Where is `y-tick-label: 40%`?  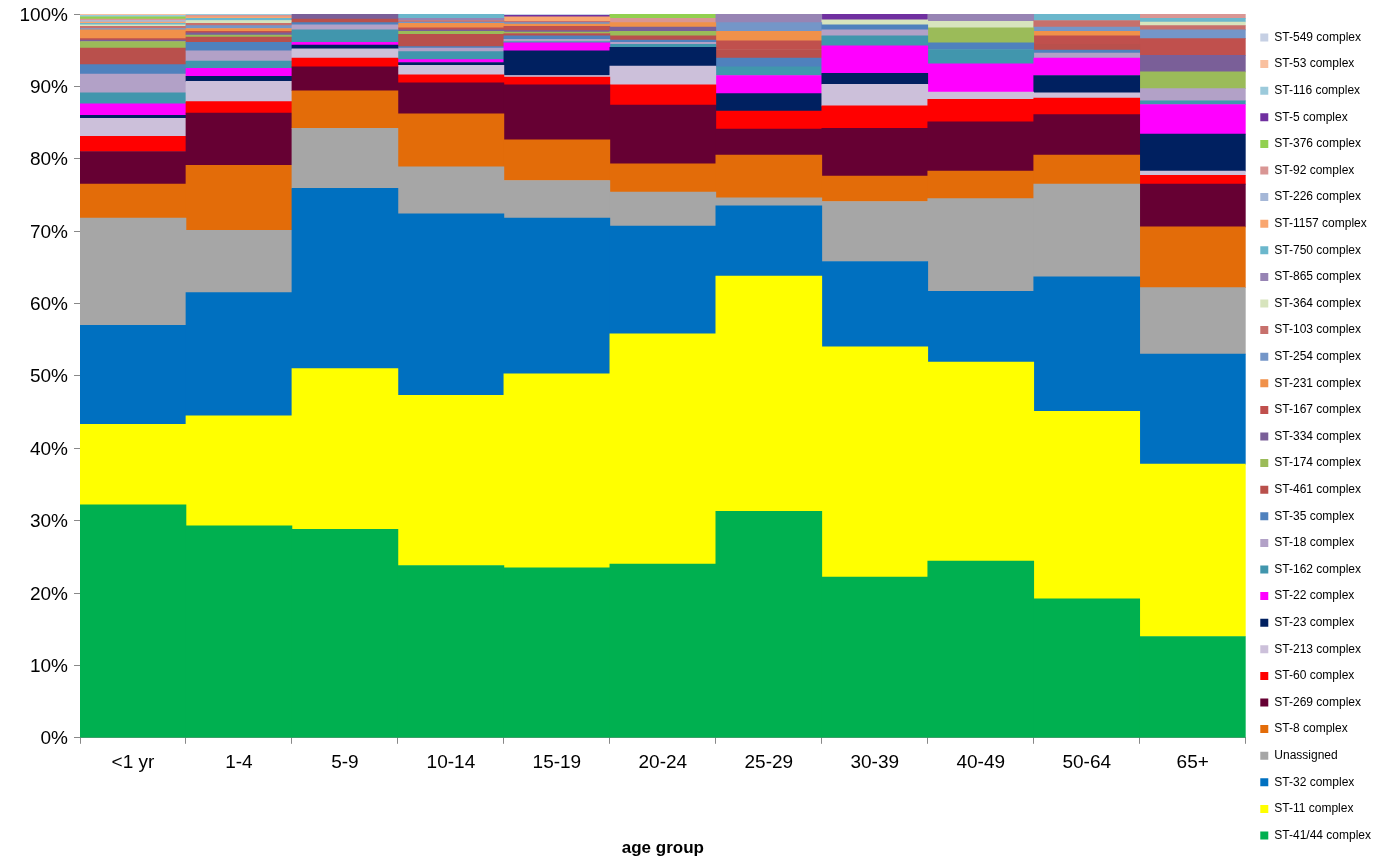
y-tick-label: 40% is located at coordinates (49, 448).